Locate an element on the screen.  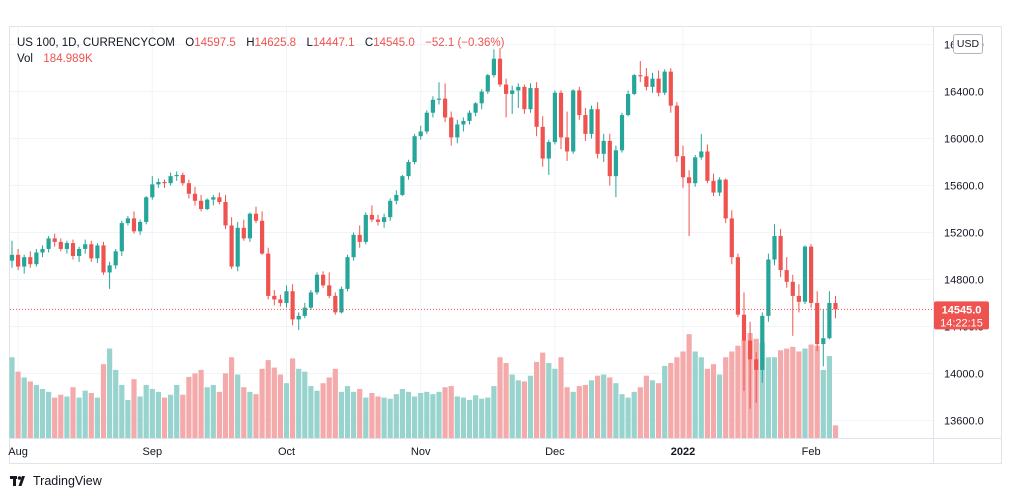
close-value: 14545.0 is located at coordinates (394, 43).